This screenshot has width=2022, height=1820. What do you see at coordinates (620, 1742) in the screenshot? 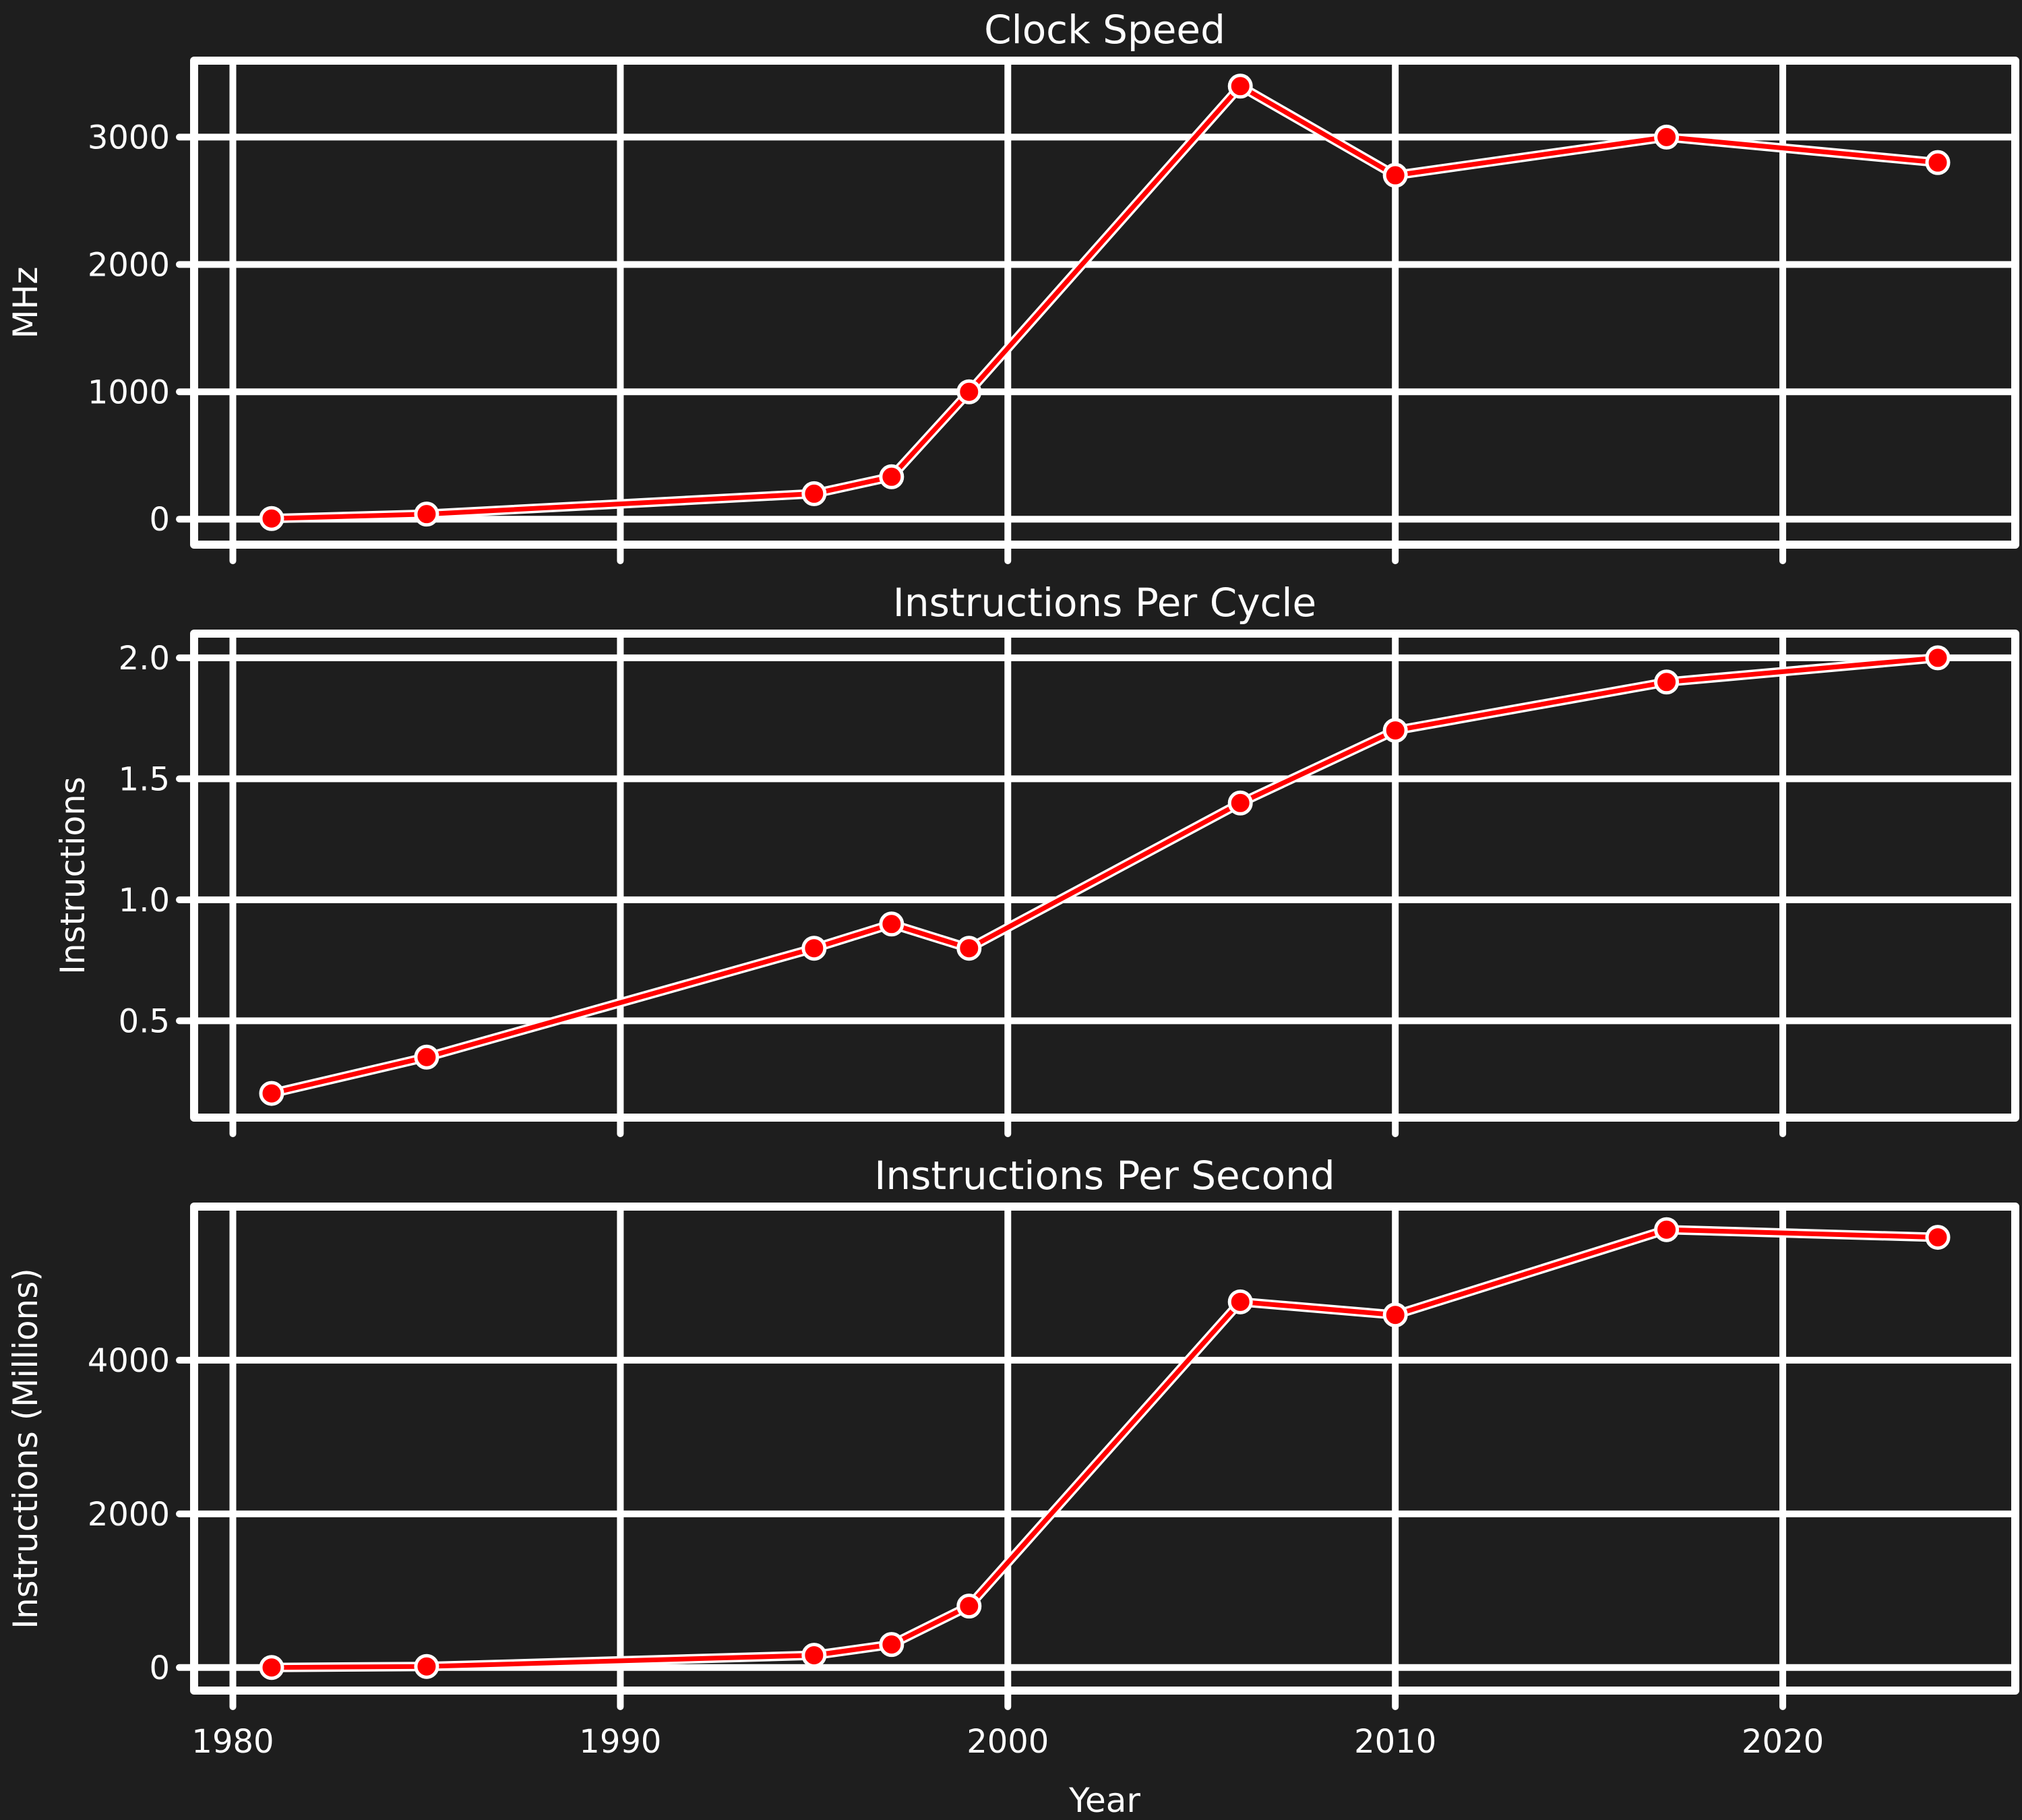
I see `x-tick-label: 1990` at bounding box center [620, 1742].